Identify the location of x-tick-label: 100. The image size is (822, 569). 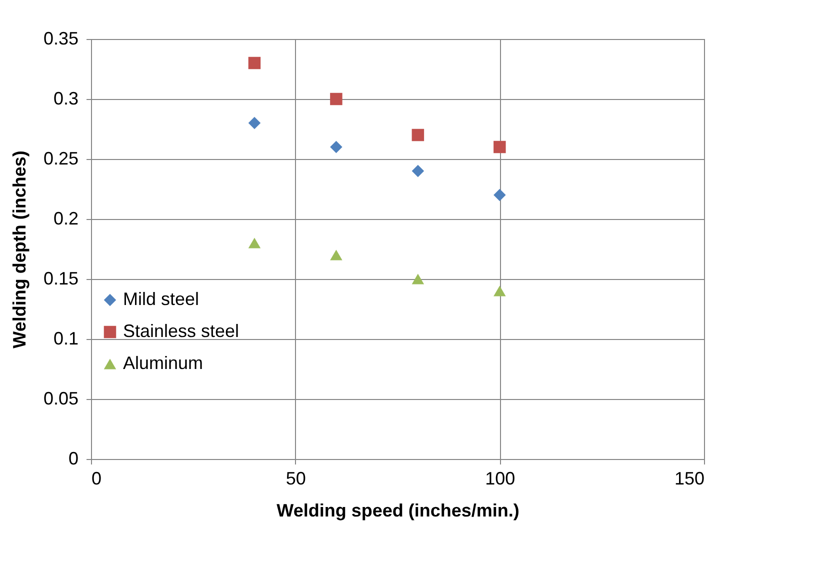
(500, 478).